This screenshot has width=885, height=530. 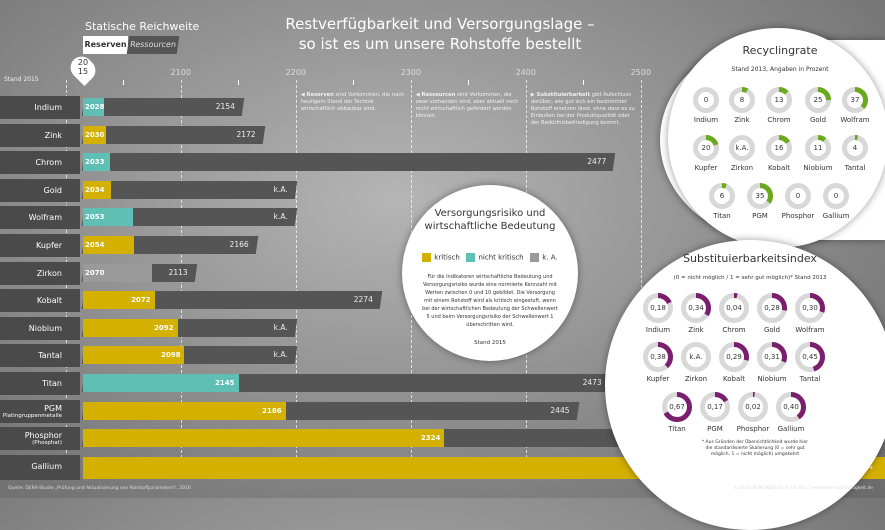 I want to click on donut-value: 13, so click(x=779, y=100).